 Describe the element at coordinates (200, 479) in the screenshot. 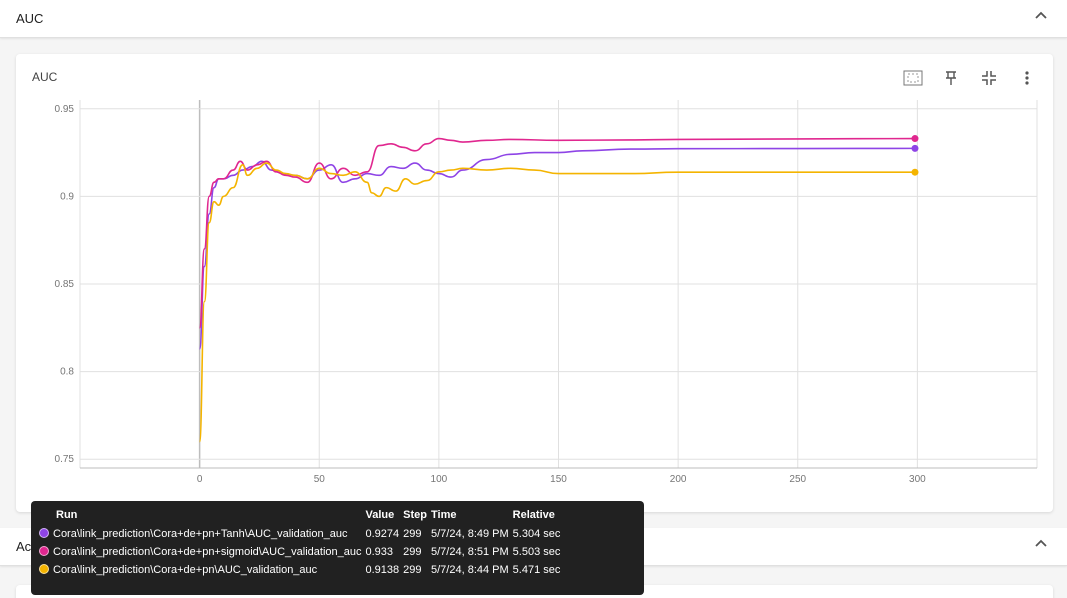

I see `x-tick-label: 0` at that location.